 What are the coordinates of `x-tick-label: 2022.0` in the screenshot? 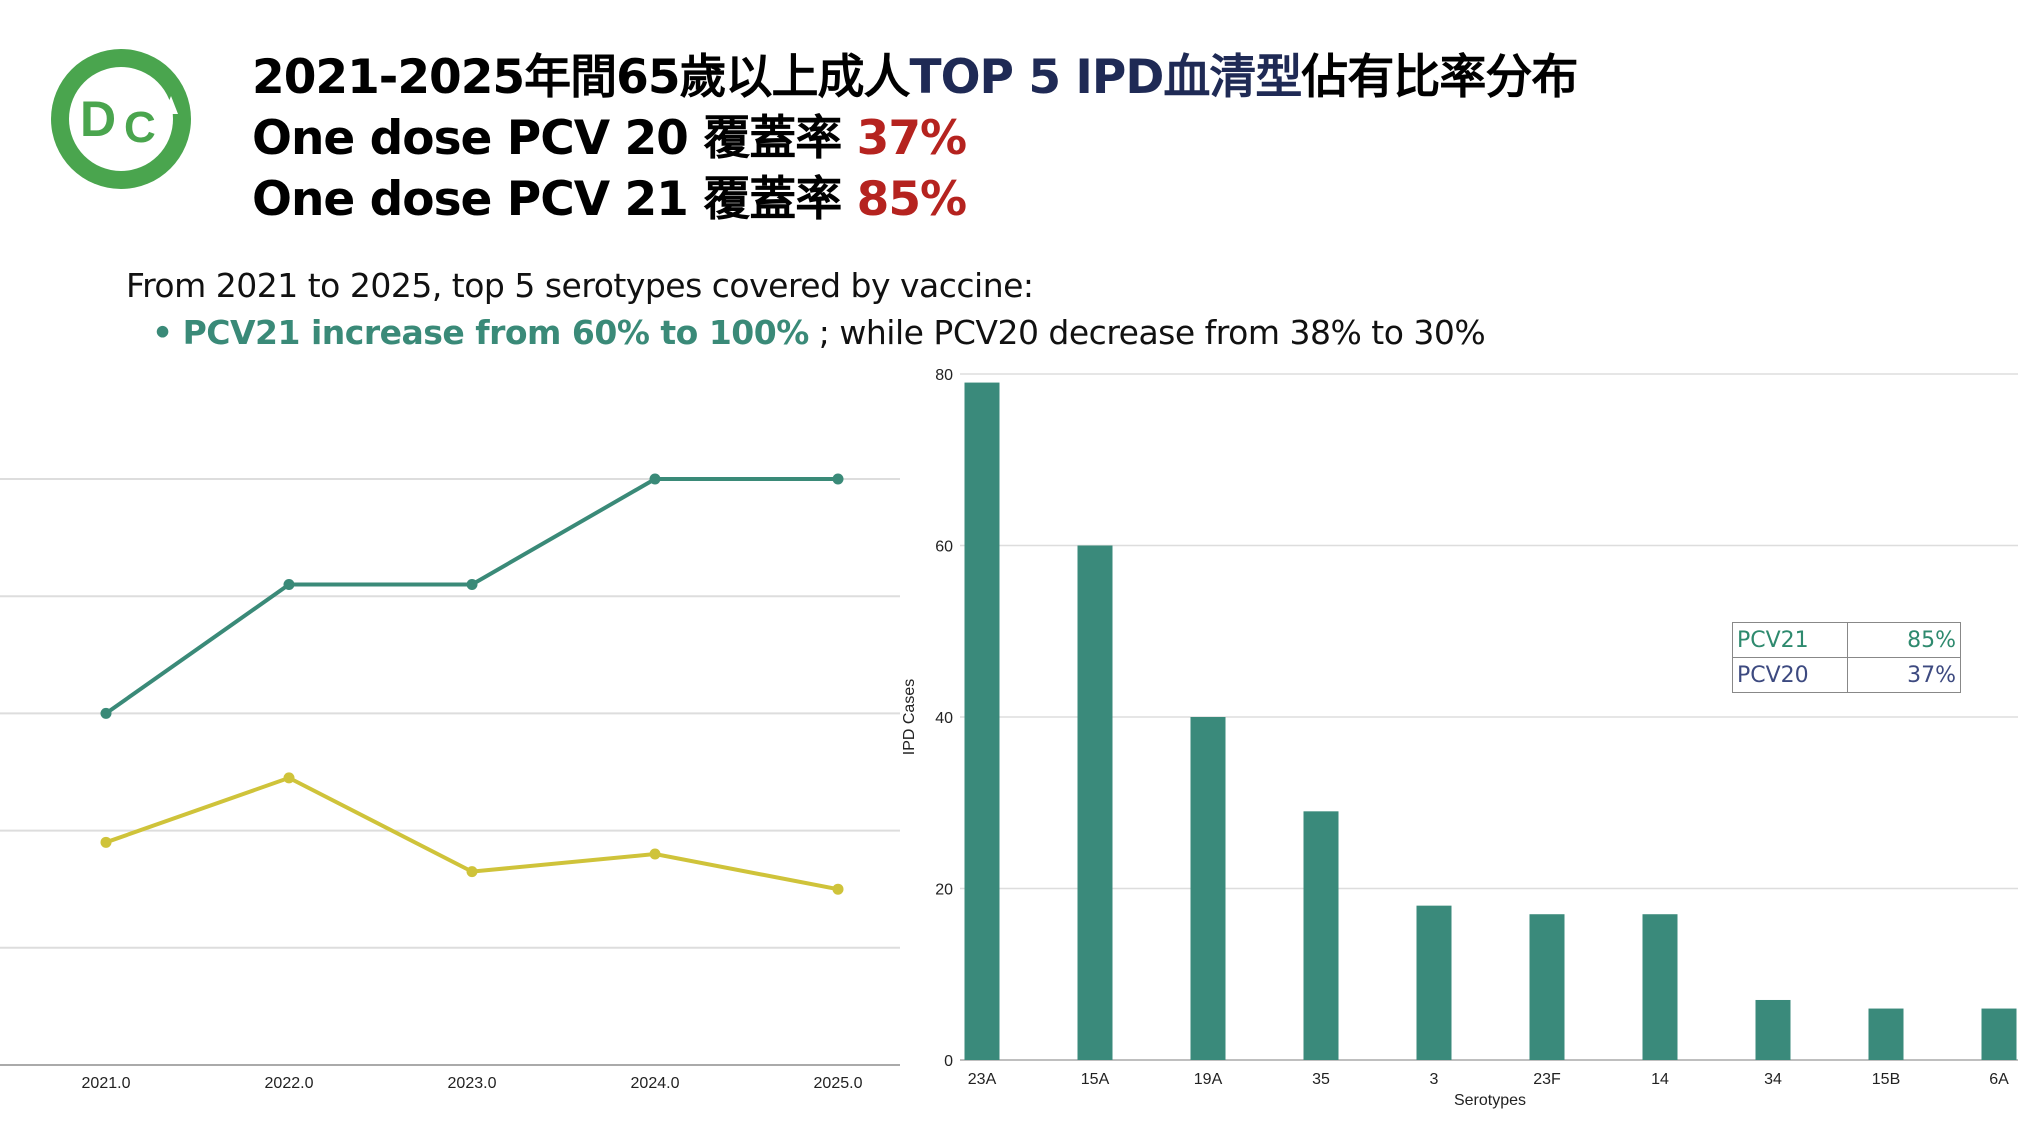 It's located at (289, 1083).